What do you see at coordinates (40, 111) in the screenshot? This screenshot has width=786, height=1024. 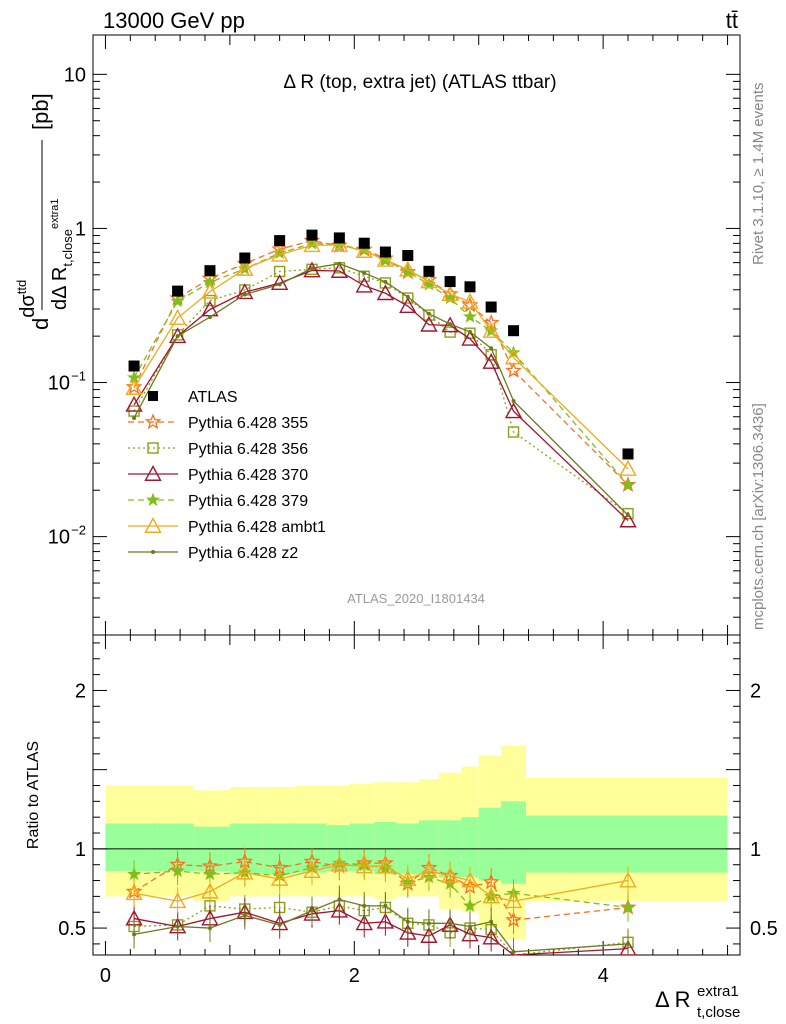 I see `svg-text: [pb]` at bounding box center [40, 111].